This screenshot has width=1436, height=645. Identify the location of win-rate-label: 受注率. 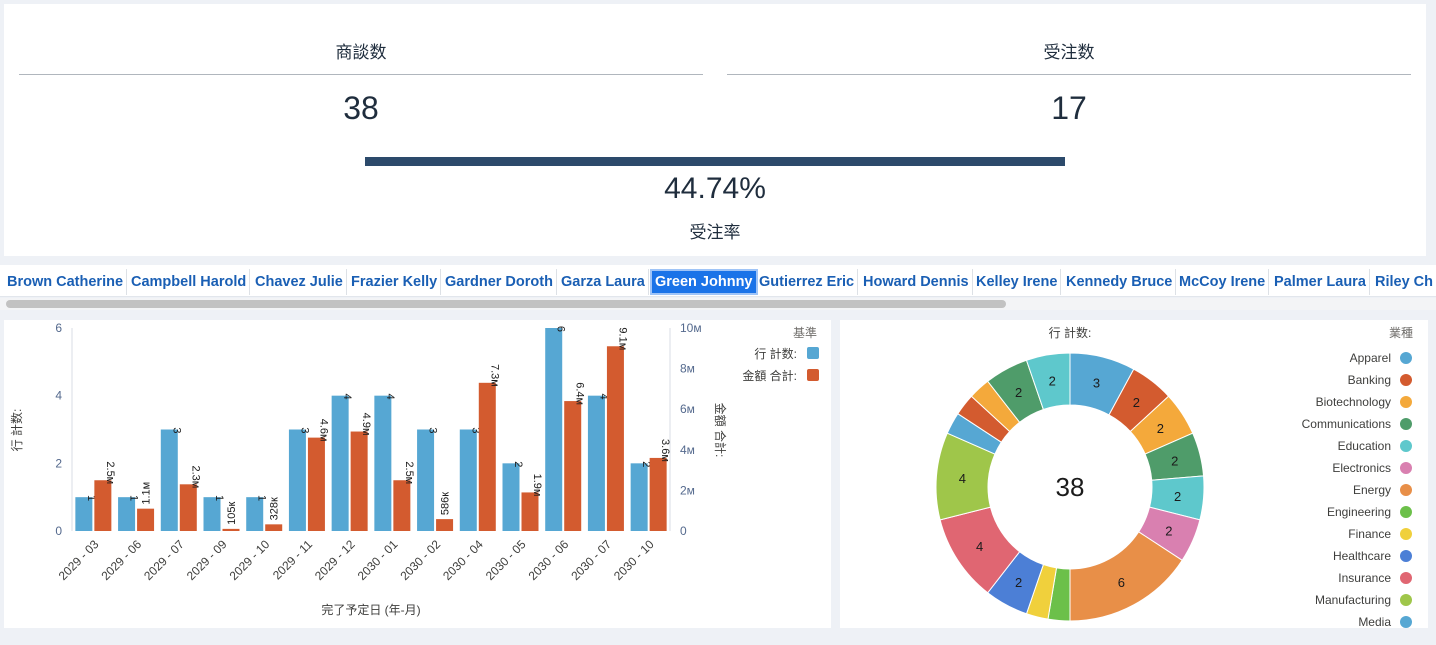
(715, 232).